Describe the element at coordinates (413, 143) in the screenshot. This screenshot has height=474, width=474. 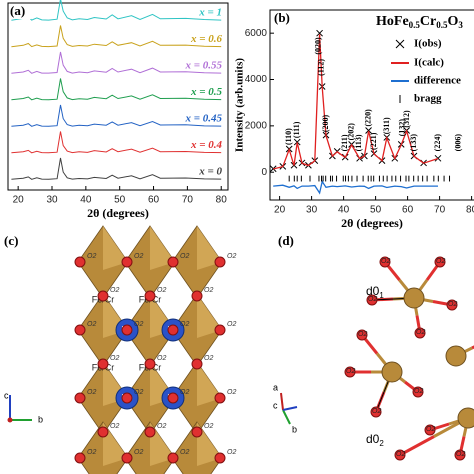
I see `peak-label: (133)` at that location.